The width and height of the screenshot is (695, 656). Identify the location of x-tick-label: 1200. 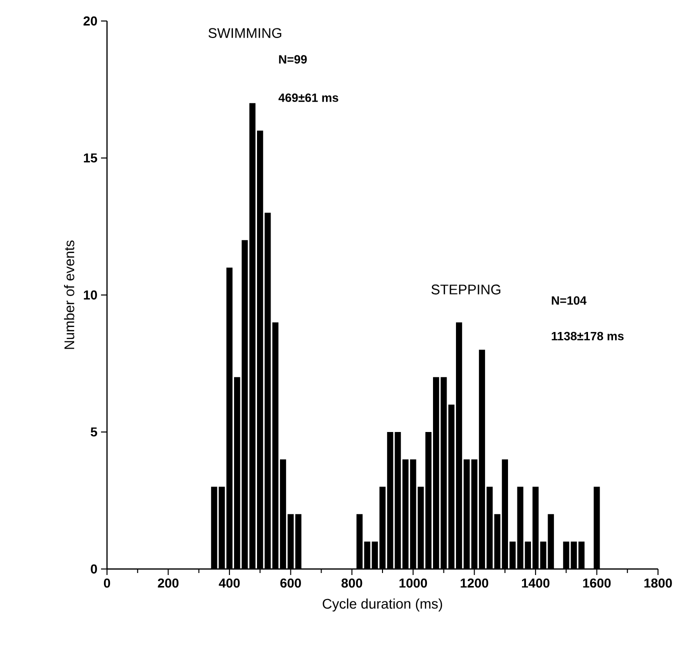
(474, 583).